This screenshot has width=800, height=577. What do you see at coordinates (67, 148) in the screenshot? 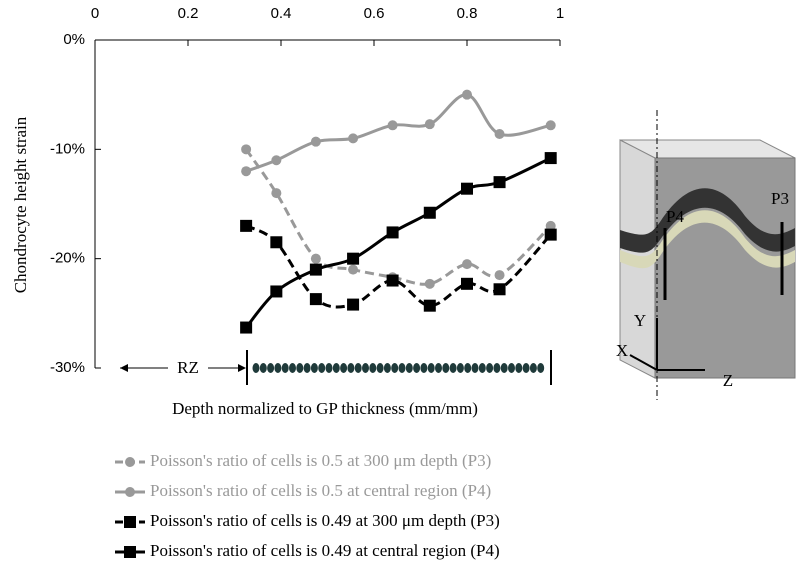
I see `y-tick-label: -10%` at bounding box center [67, 148].